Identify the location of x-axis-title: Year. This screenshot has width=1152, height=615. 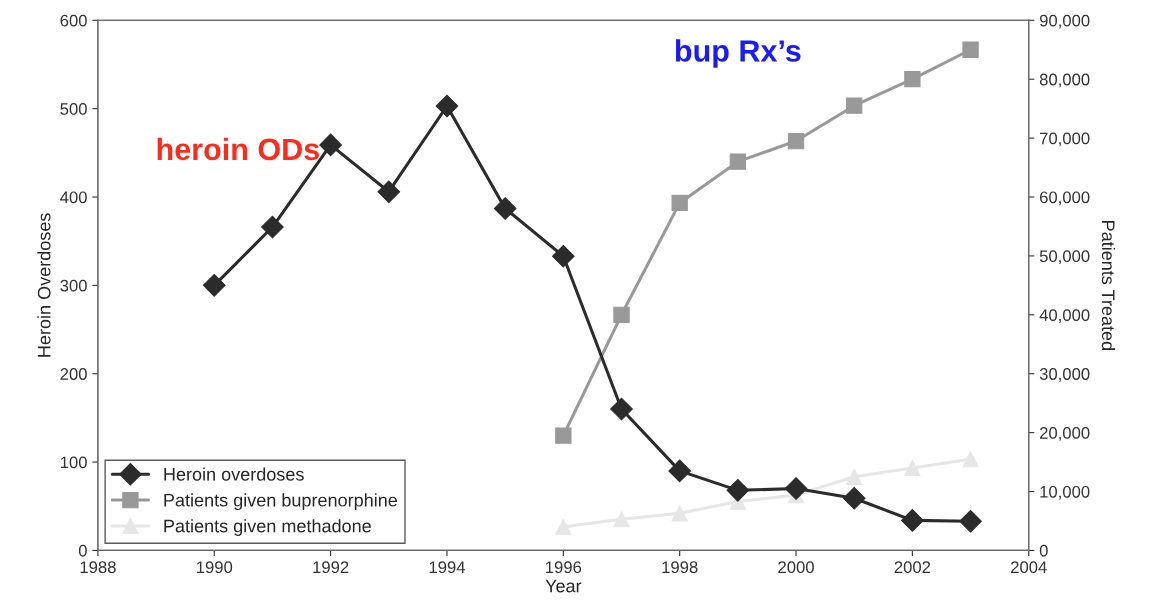
(563, 586).